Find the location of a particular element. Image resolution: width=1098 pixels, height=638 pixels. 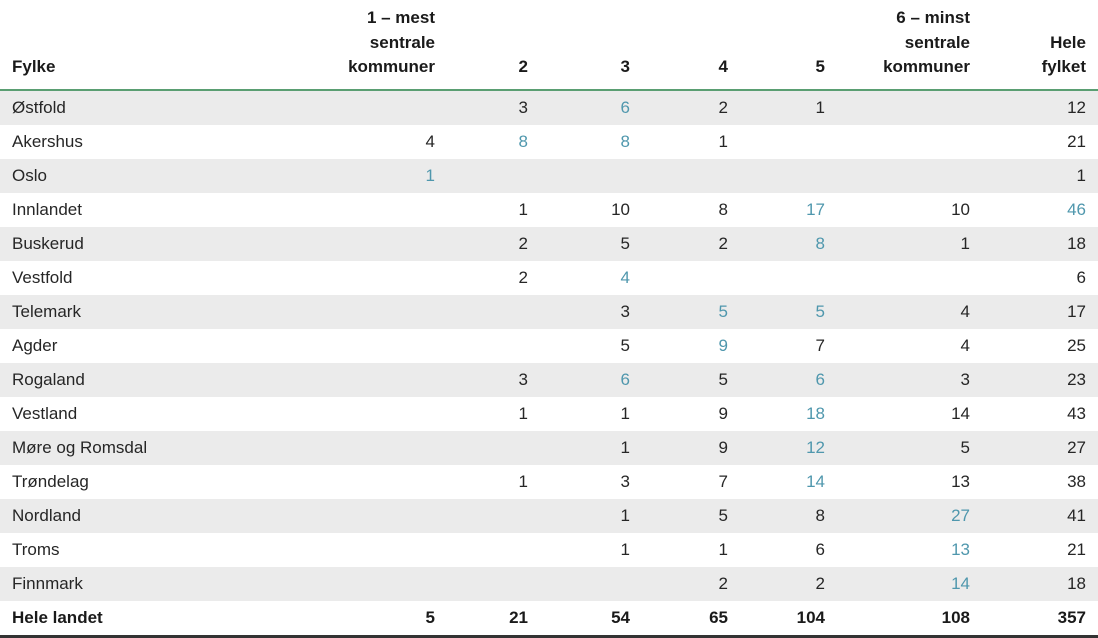

table-row: Møre og Romsdal 1 9 12 5 27 is located at coordinates (549, 447).